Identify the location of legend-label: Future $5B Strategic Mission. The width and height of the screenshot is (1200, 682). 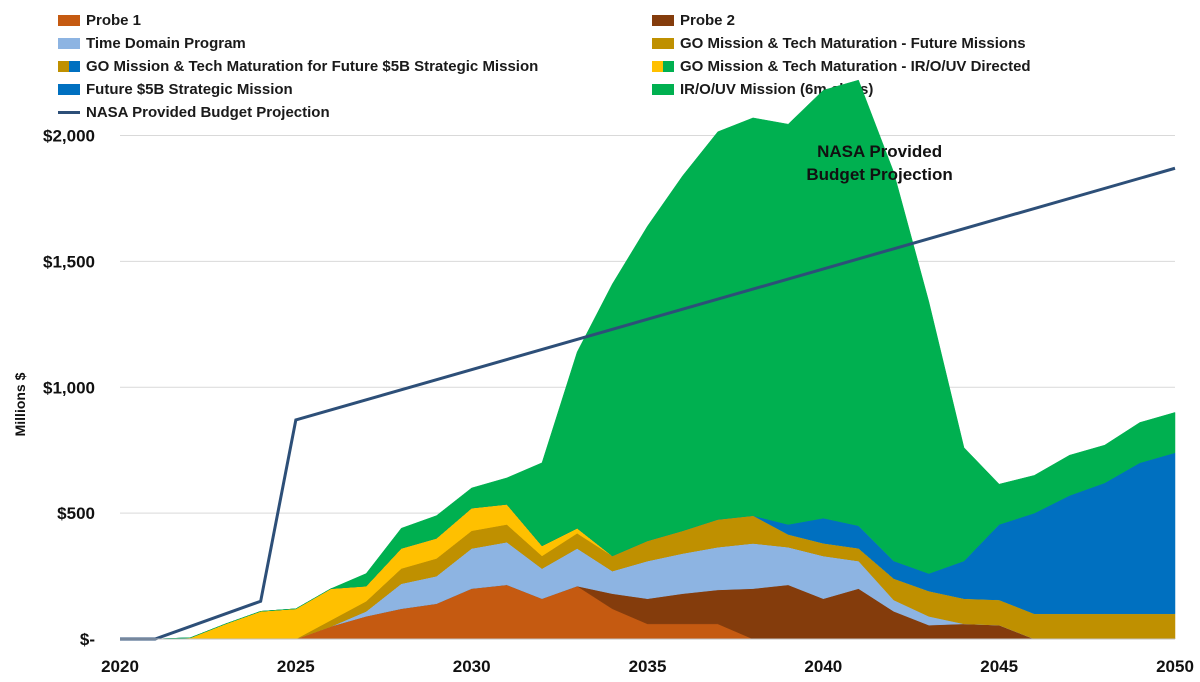
(189, 89).